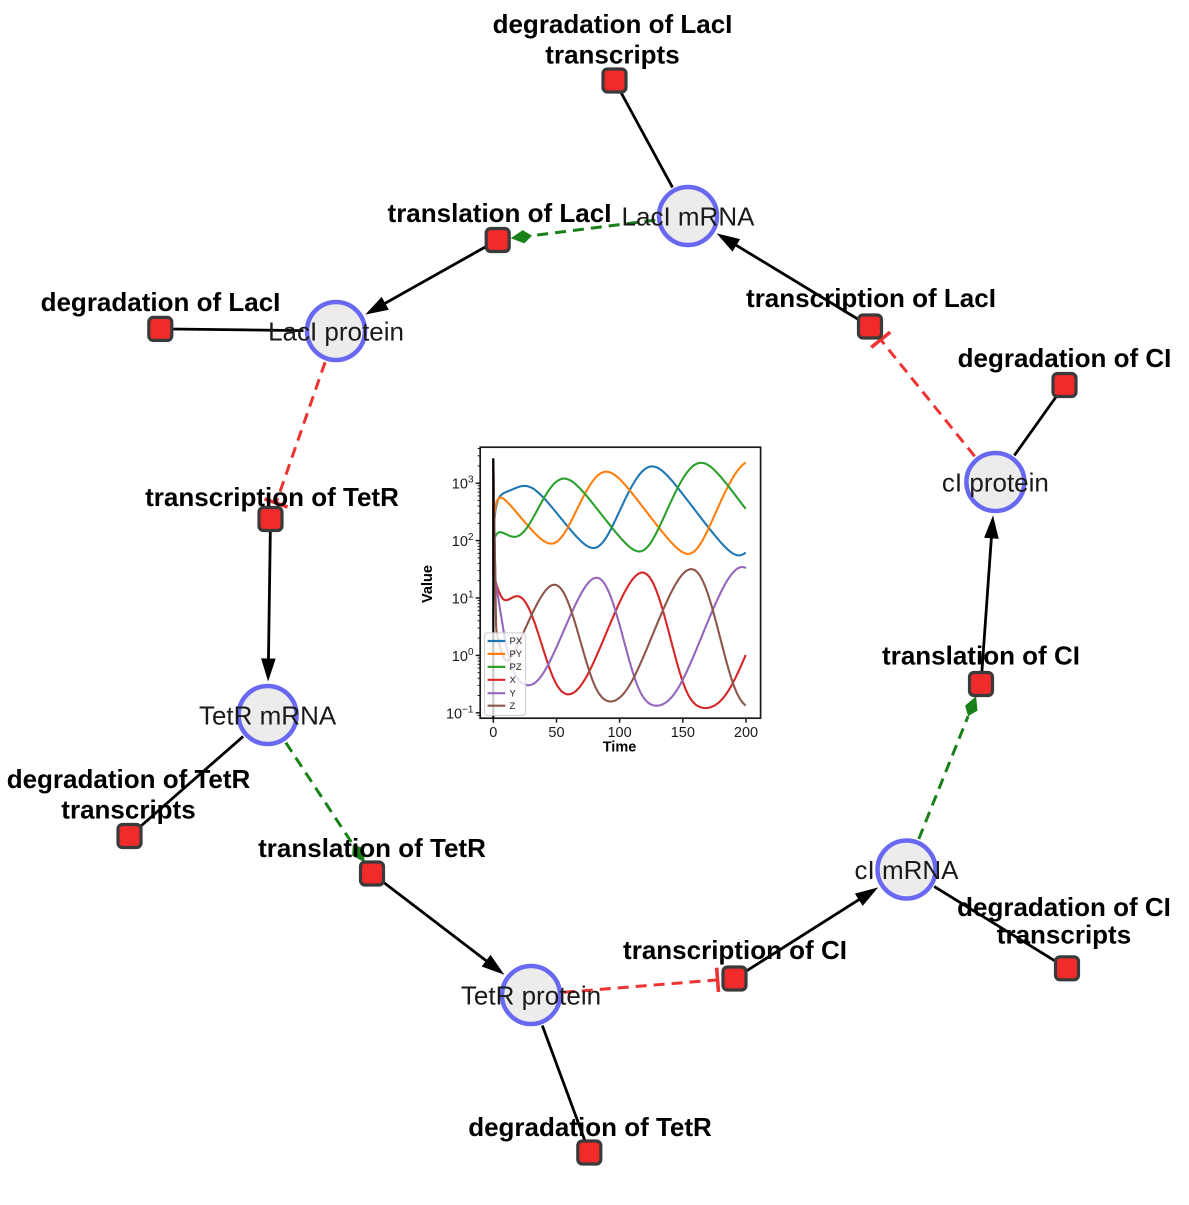 The width and height of the screenshot is (1189, 1205). Describe the element at coordinates (689, 217) in the screenshot. I see `svg-text: LacI mRNA` at that location.